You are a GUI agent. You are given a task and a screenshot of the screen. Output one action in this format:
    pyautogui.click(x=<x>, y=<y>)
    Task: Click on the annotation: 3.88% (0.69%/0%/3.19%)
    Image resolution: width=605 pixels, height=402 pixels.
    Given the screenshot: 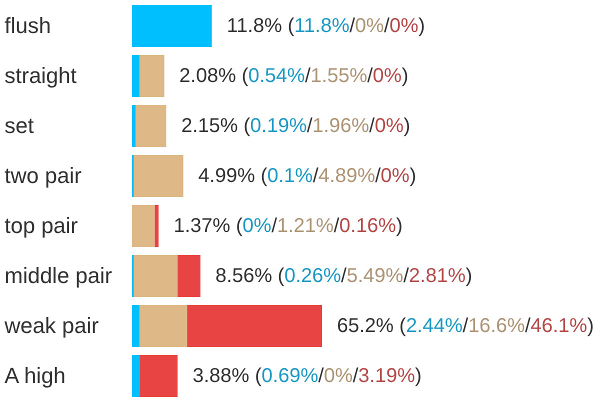 What is the action you would take?
    pyautogui.click(x=307, y=376)
    